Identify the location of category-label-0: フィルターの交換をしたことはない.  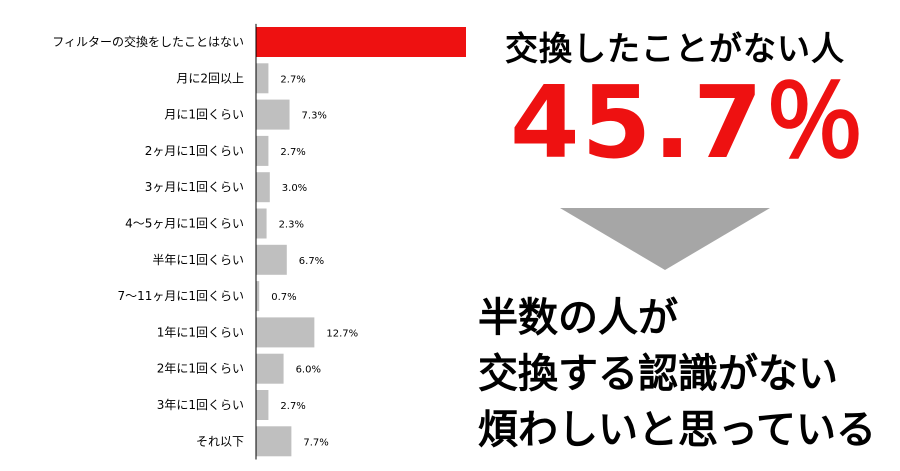
(148, 41).